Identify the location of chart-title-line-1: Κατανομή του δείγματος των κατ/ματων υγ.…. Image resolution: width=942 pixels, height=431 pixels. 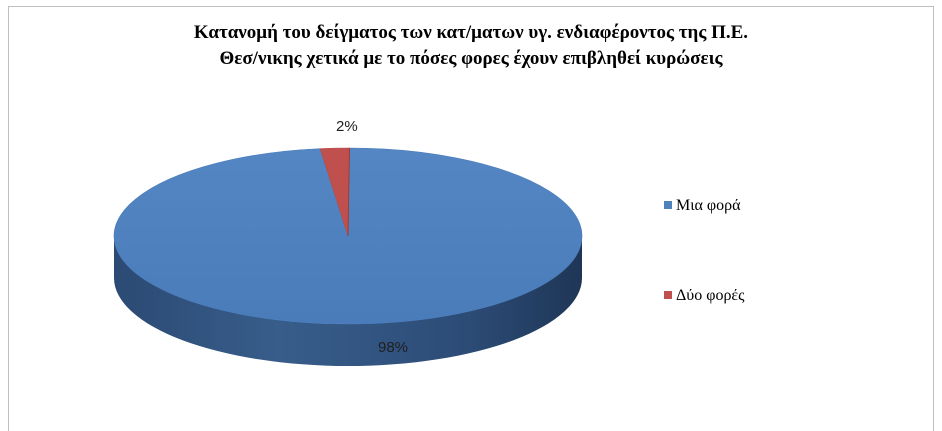
(471, 32).